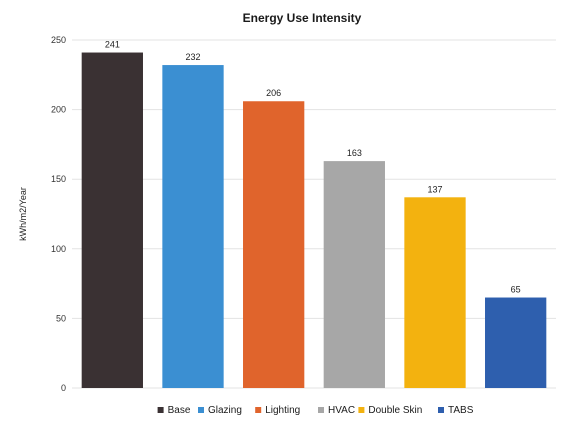  Describe the element at coordinates (258, 410) in the screenshot. I see `legend-swatch-lighting` at that location.